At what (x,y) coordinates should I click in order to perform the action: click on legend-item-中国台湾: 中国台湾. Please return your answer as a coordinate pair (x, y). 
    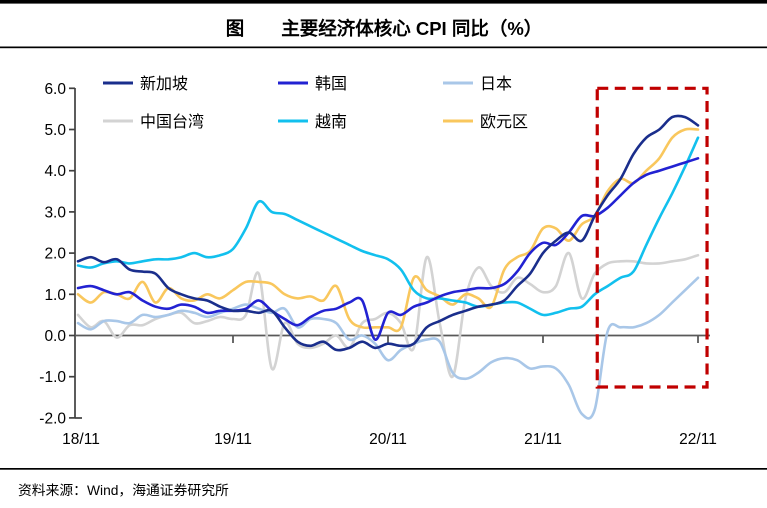
    Looking at the image, I should click on (153, 122).